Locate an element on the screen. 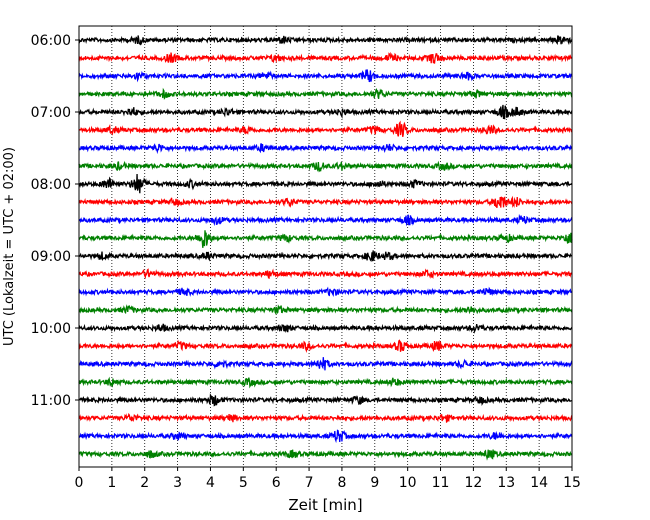  y-tick-label: 11:00 is located at coordinates (51, 401).